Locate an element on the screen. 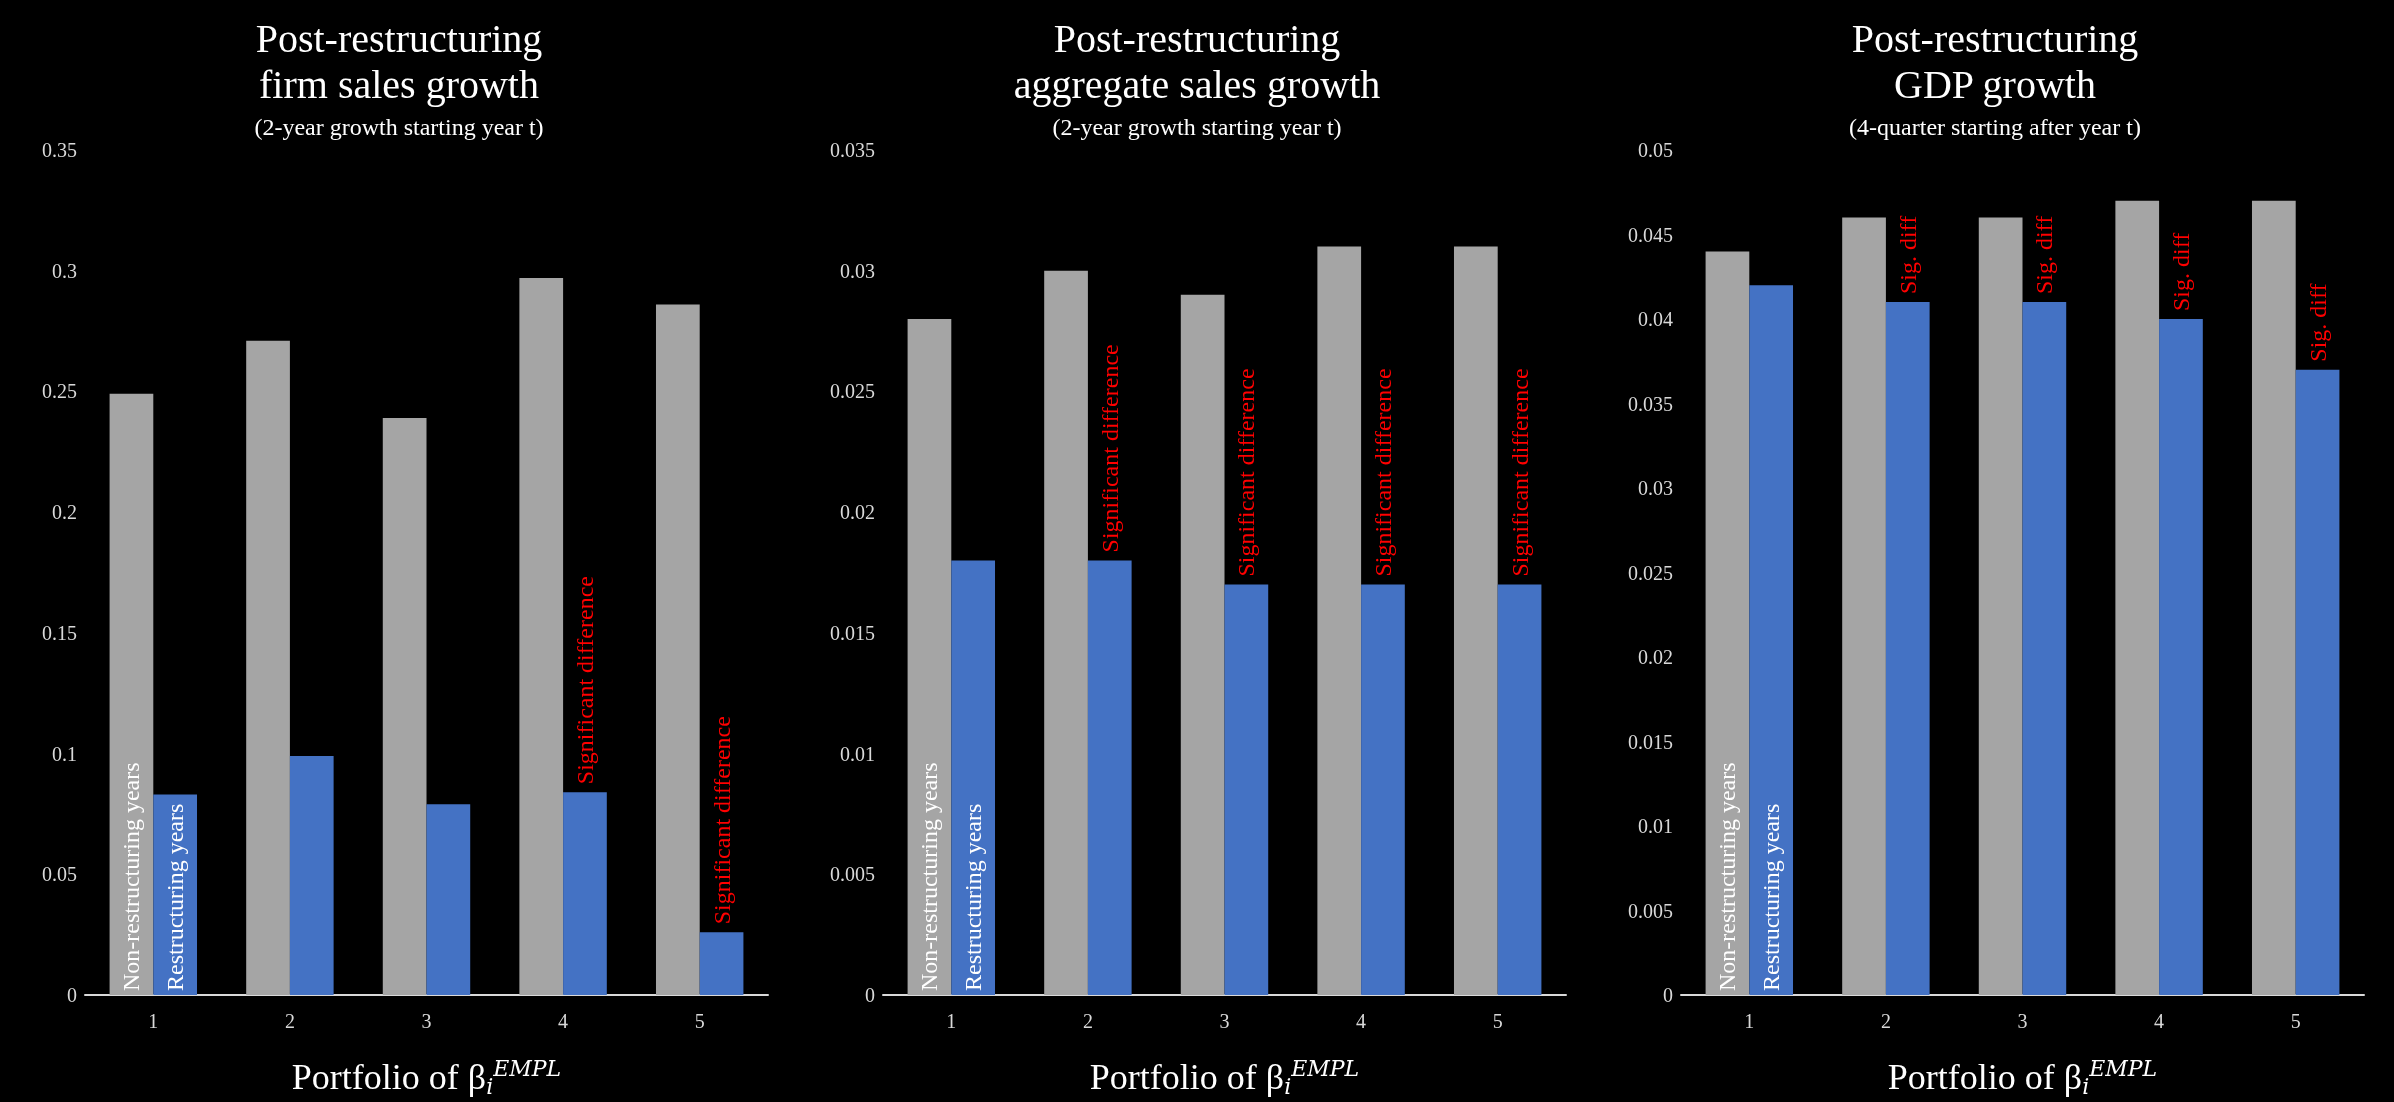 This screenshot has width=2394, height=1102. y-tick-label: 0.25 is located at coordinates (59, 391).